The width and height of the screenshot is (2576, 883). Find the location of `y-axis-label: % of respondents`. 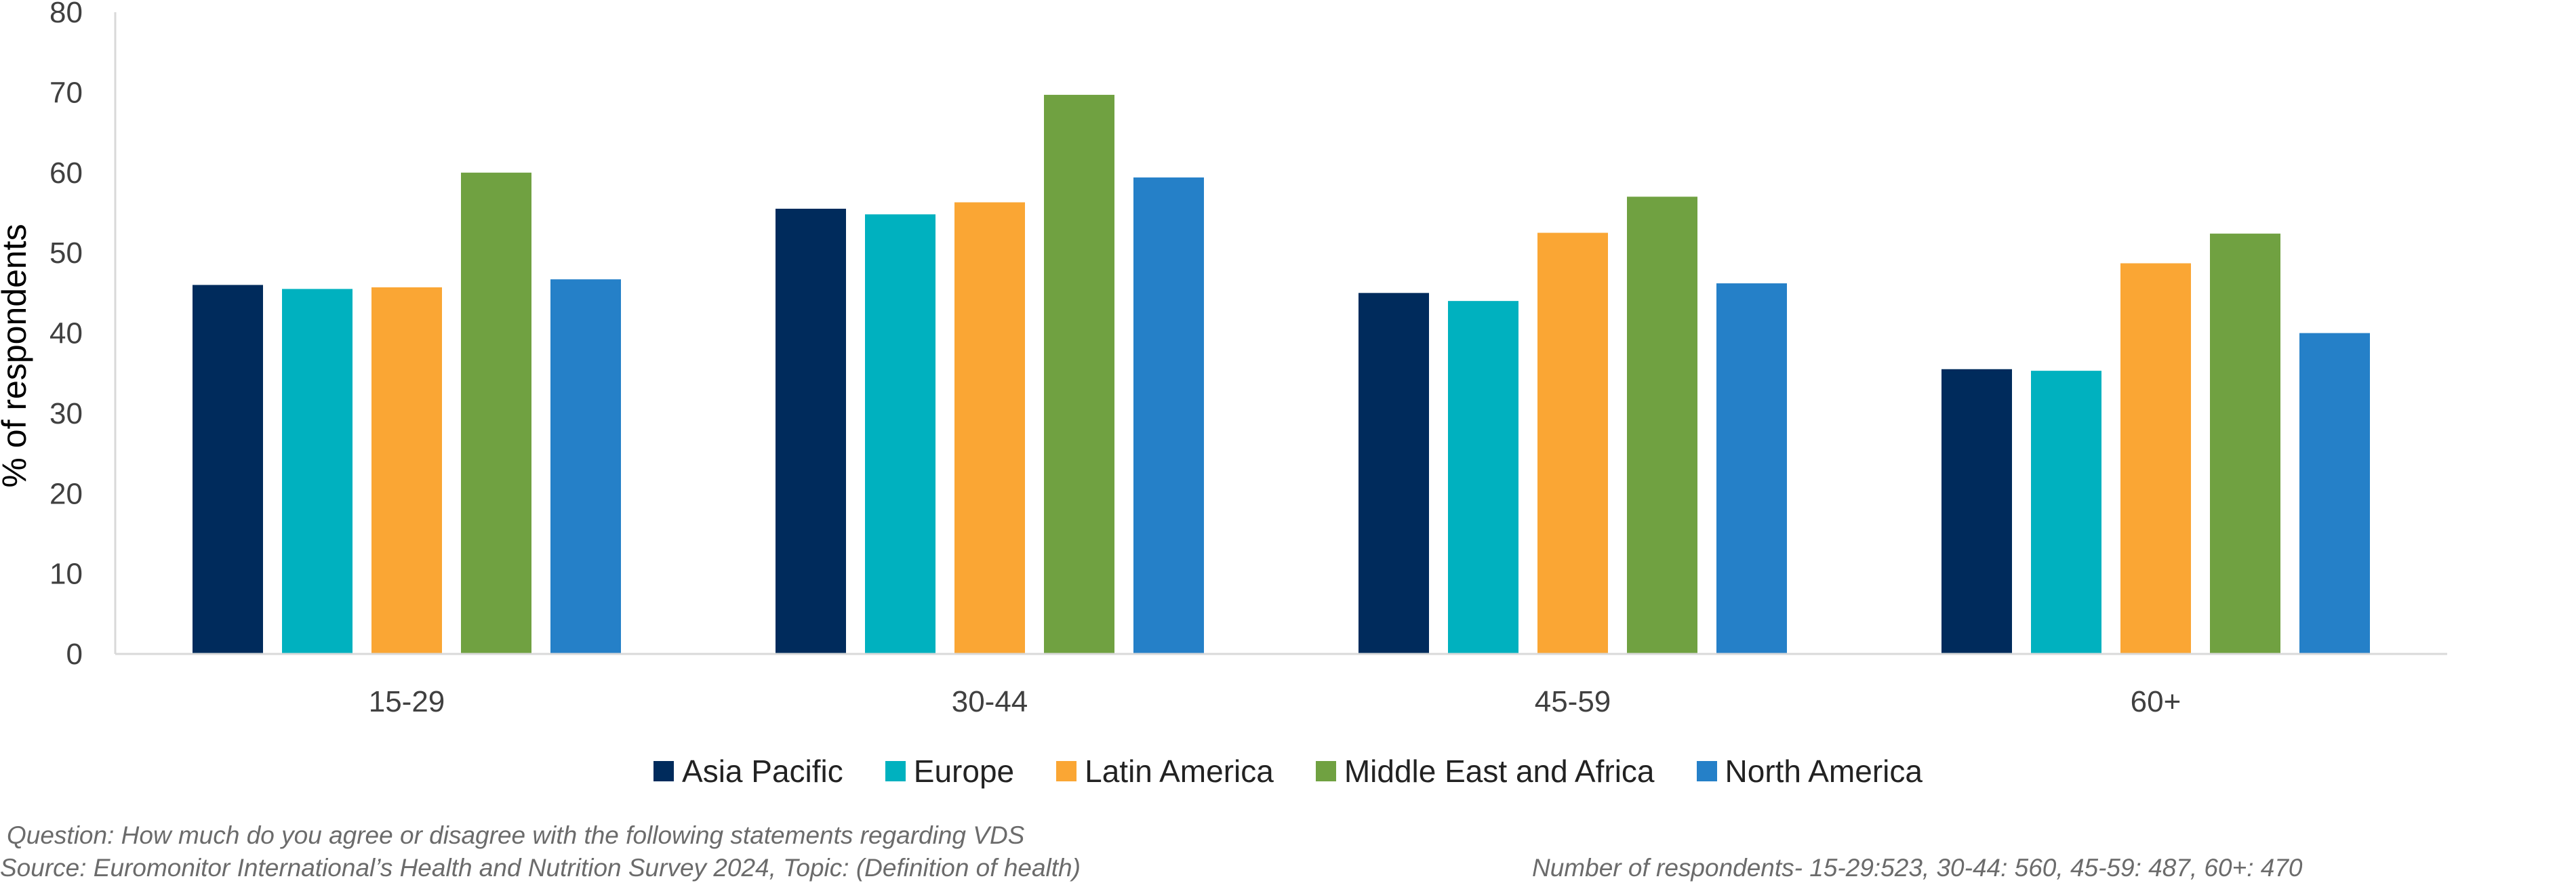

y-axis-label: % of respondents is located at coordinates (16, 355).